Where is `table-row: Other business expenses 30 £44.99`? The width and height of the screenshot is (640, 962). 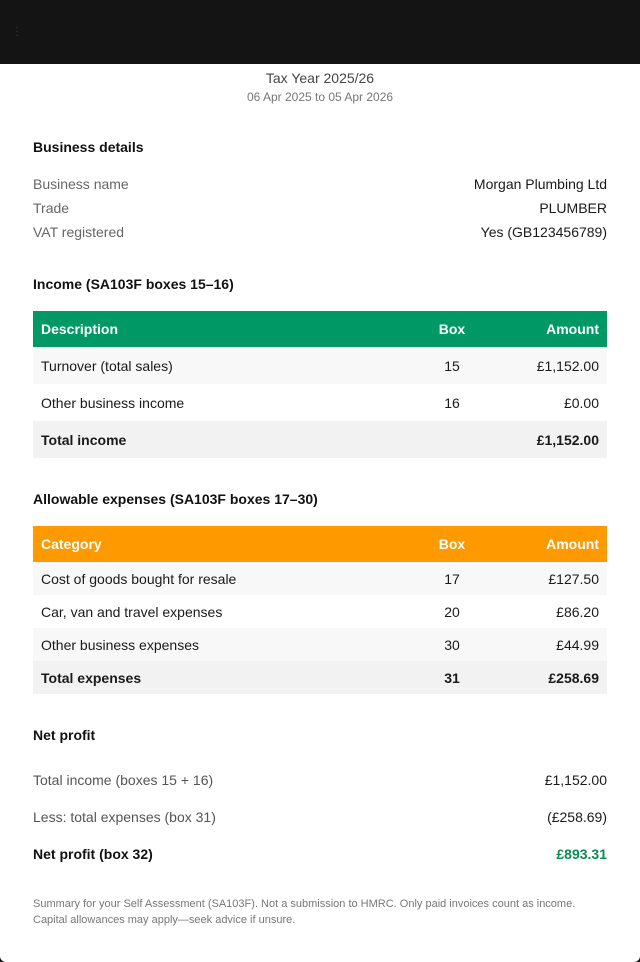
table-row: Other business expenses 30 £44.99 is located at coordinates (320, 644).